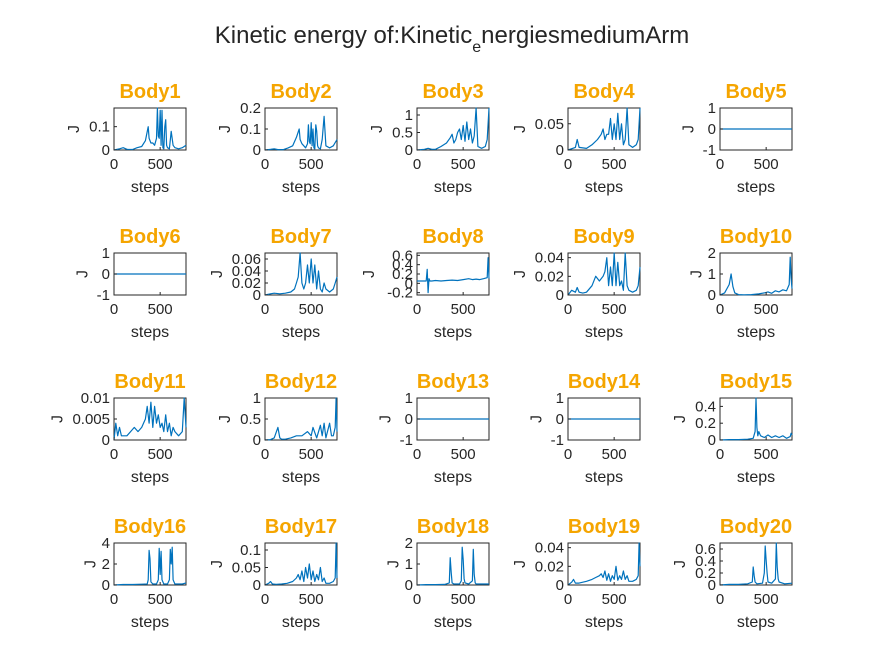 This screenshot has width=875, height=656. What do you see at coordinates (429, 138) in the screenshot?
I see `subplot-3: Body3 00.51 0 500 steps J` at bounding box center [429, 138].